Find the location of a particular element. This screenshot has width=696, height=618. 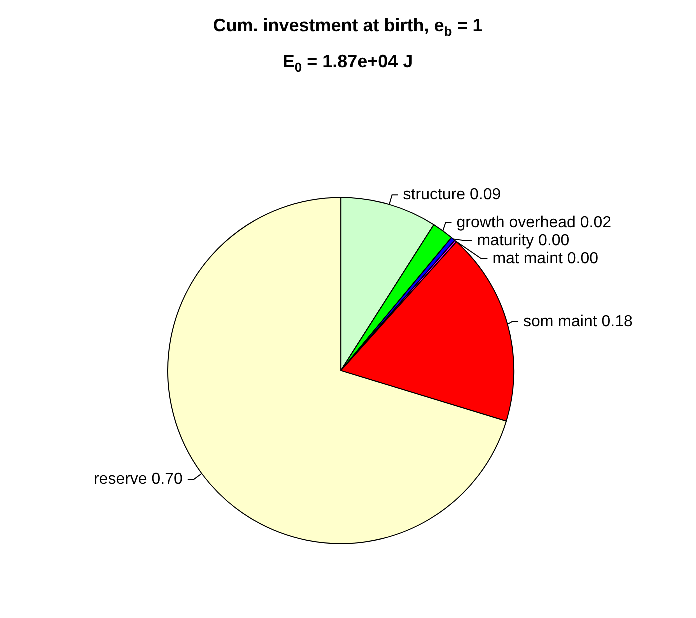

slice-label: growth overhead 0.02 is located at coordinates (534, 223).